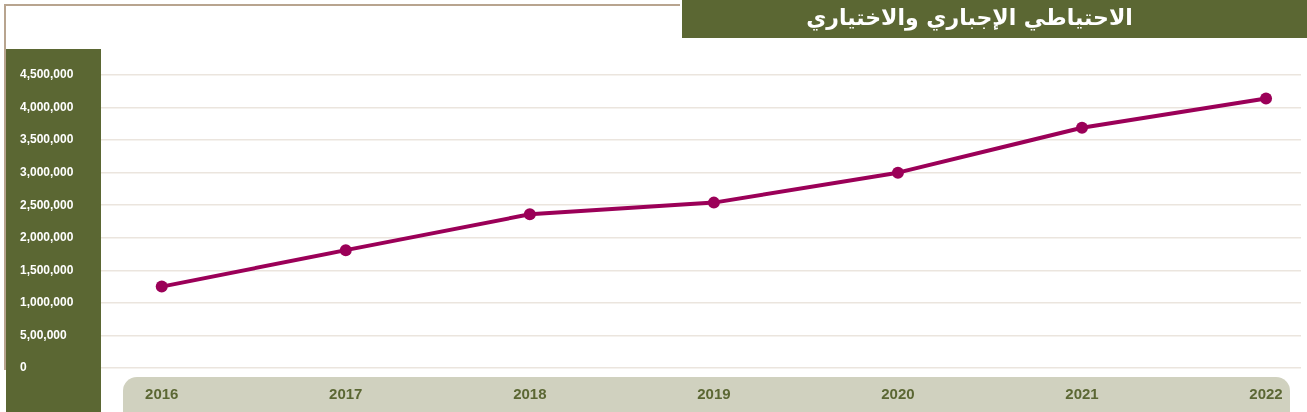  I want to click on chart-title: الاحتياطي الإجباري والاختياري, so click(969, 18).